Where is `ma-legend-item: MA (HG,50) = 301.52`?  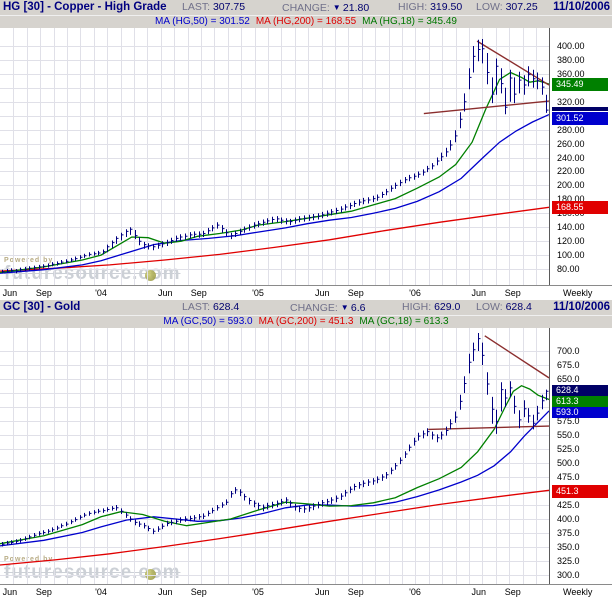 ma-legend-item: MA (HG,50) = 301.52 is located at coordinates (202, 21).